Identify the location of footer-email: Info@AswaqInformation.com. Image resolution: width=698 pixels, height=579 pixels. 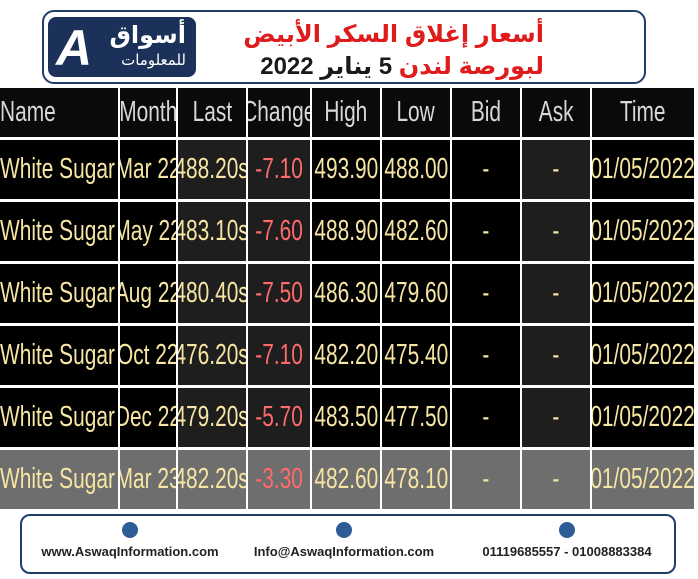
(344, 540).